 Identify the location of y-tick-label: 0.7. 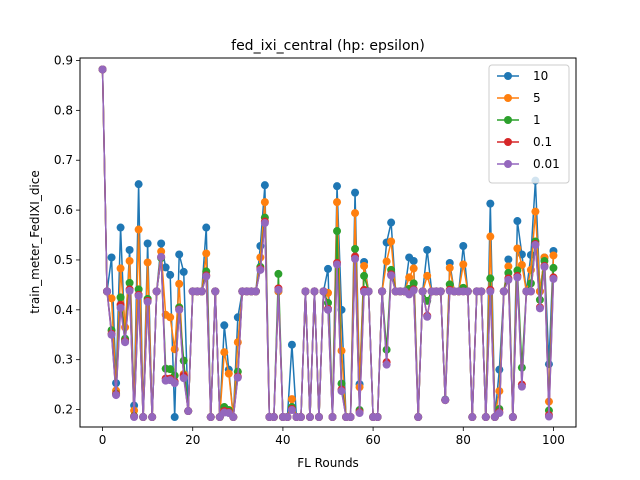
(63, 160).